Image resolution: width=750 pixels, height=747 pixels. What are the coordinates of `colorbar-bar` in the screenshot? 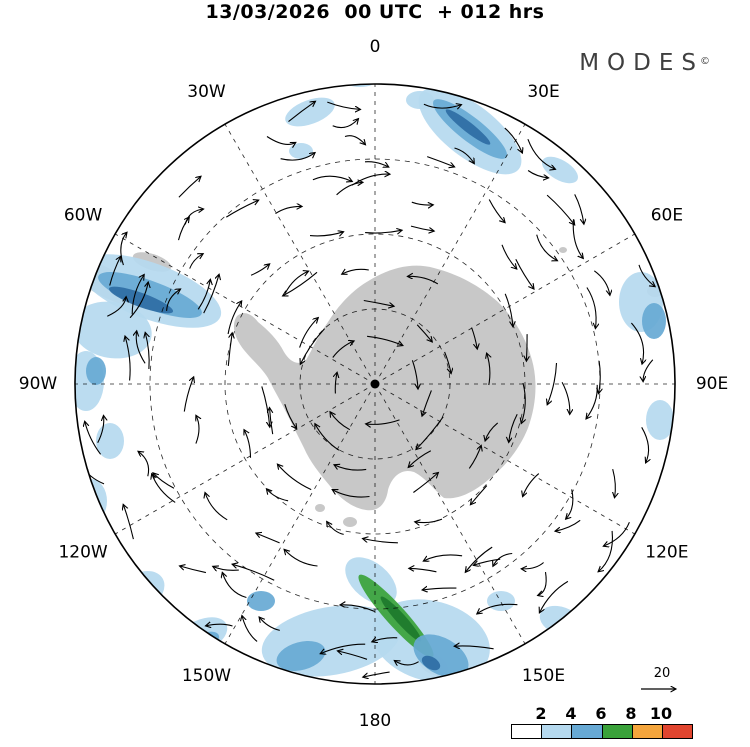 It's located at (602, 731).